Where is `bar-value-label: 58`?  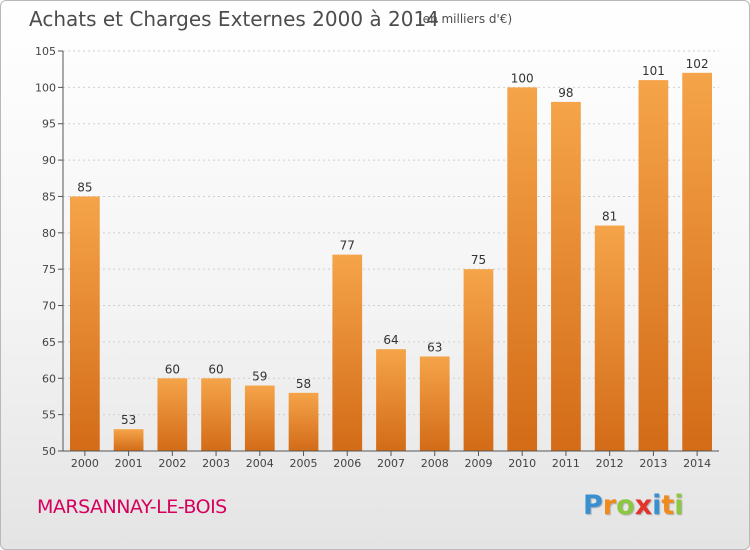 bar-value-label: 58 is located at coordinates (303, 384).